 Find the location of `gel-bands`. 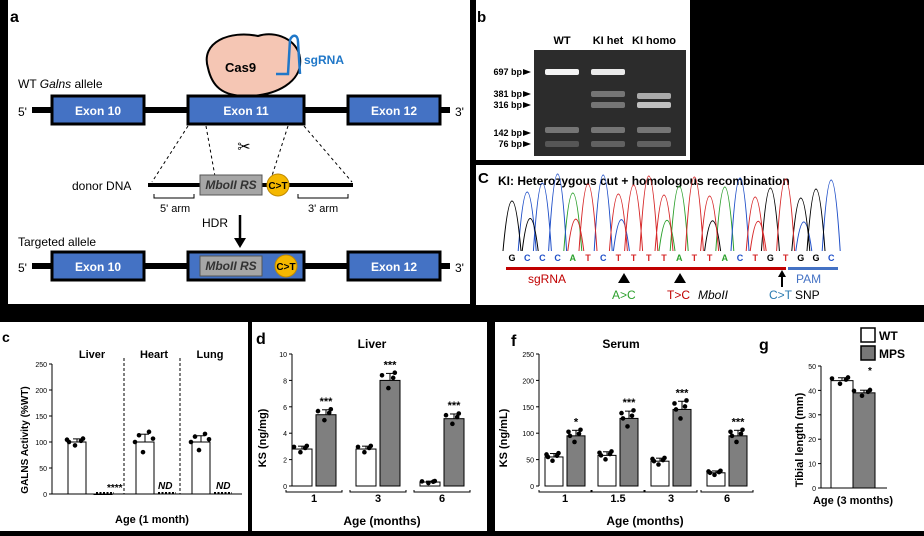

gel-bands is located at coordinates (608, 108).